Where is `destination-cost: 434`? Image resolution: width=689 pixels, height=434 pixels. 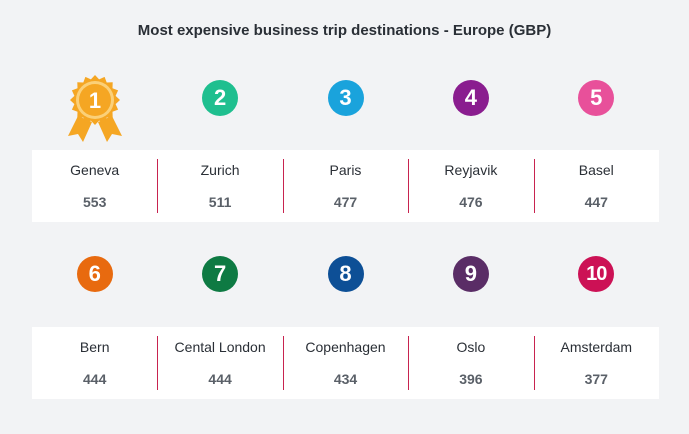 destination-cost: 434 is located at coordinates (345, 379).